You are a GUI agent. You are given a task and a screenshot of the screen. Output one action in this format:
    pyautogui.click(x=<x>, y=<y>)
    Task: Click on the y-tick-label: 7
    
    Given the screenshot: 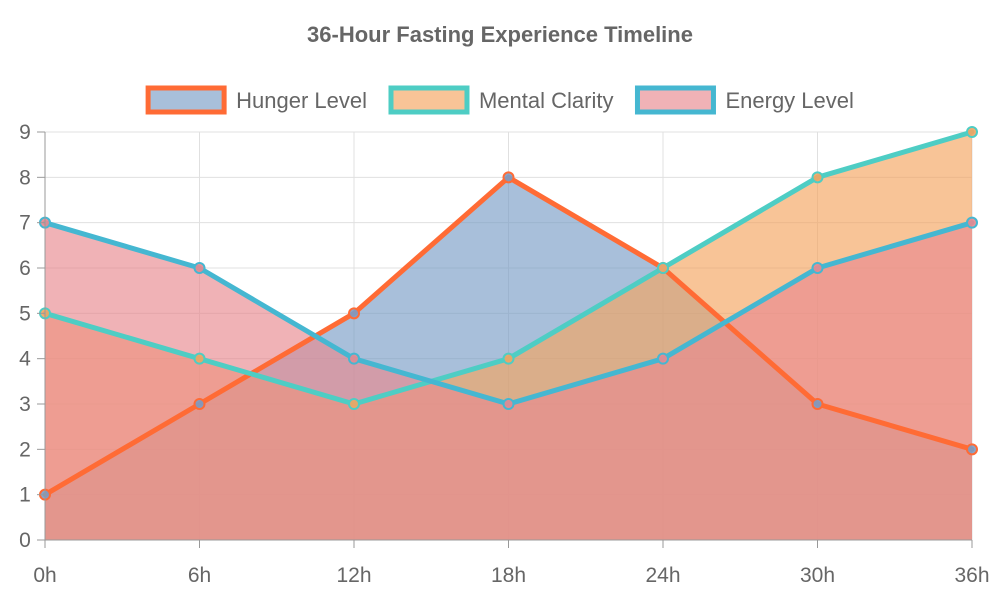 What is the action you would take?
    pyautogui.click(x=25, y=223)
    